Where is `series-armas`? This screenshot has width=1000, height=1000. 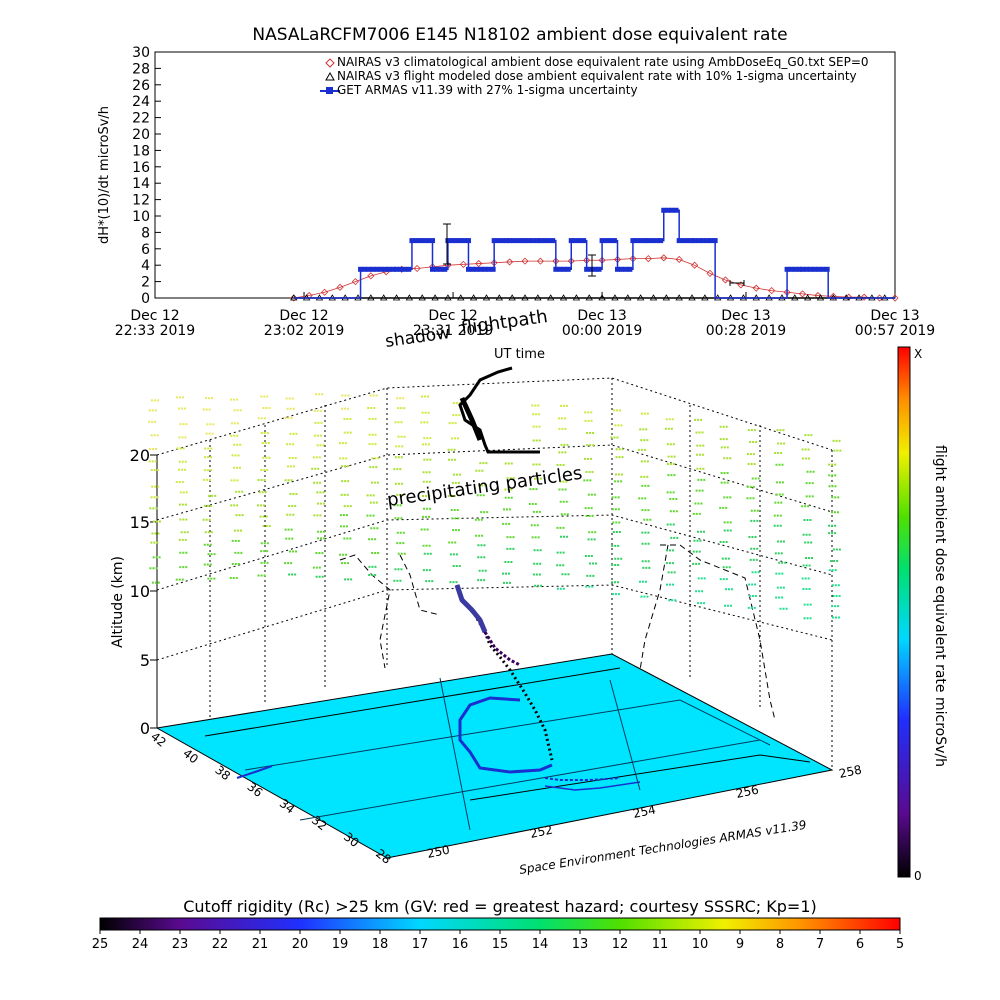
series-armas is located at coordinates (594, 254).